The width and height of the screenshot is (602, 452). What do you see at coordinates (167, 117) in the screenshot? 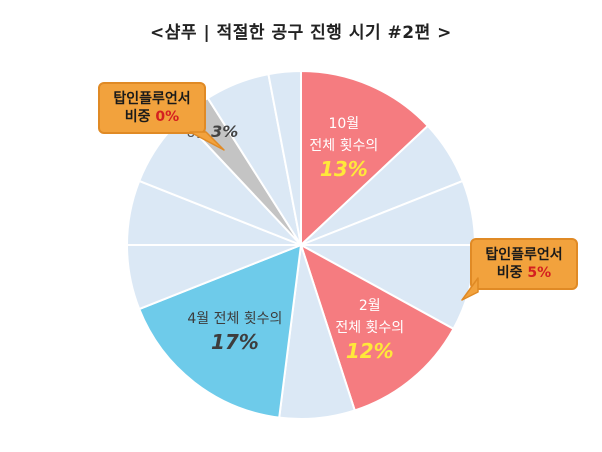
I see `callout-october-pct: 0%` at bounding box center [167, 117].